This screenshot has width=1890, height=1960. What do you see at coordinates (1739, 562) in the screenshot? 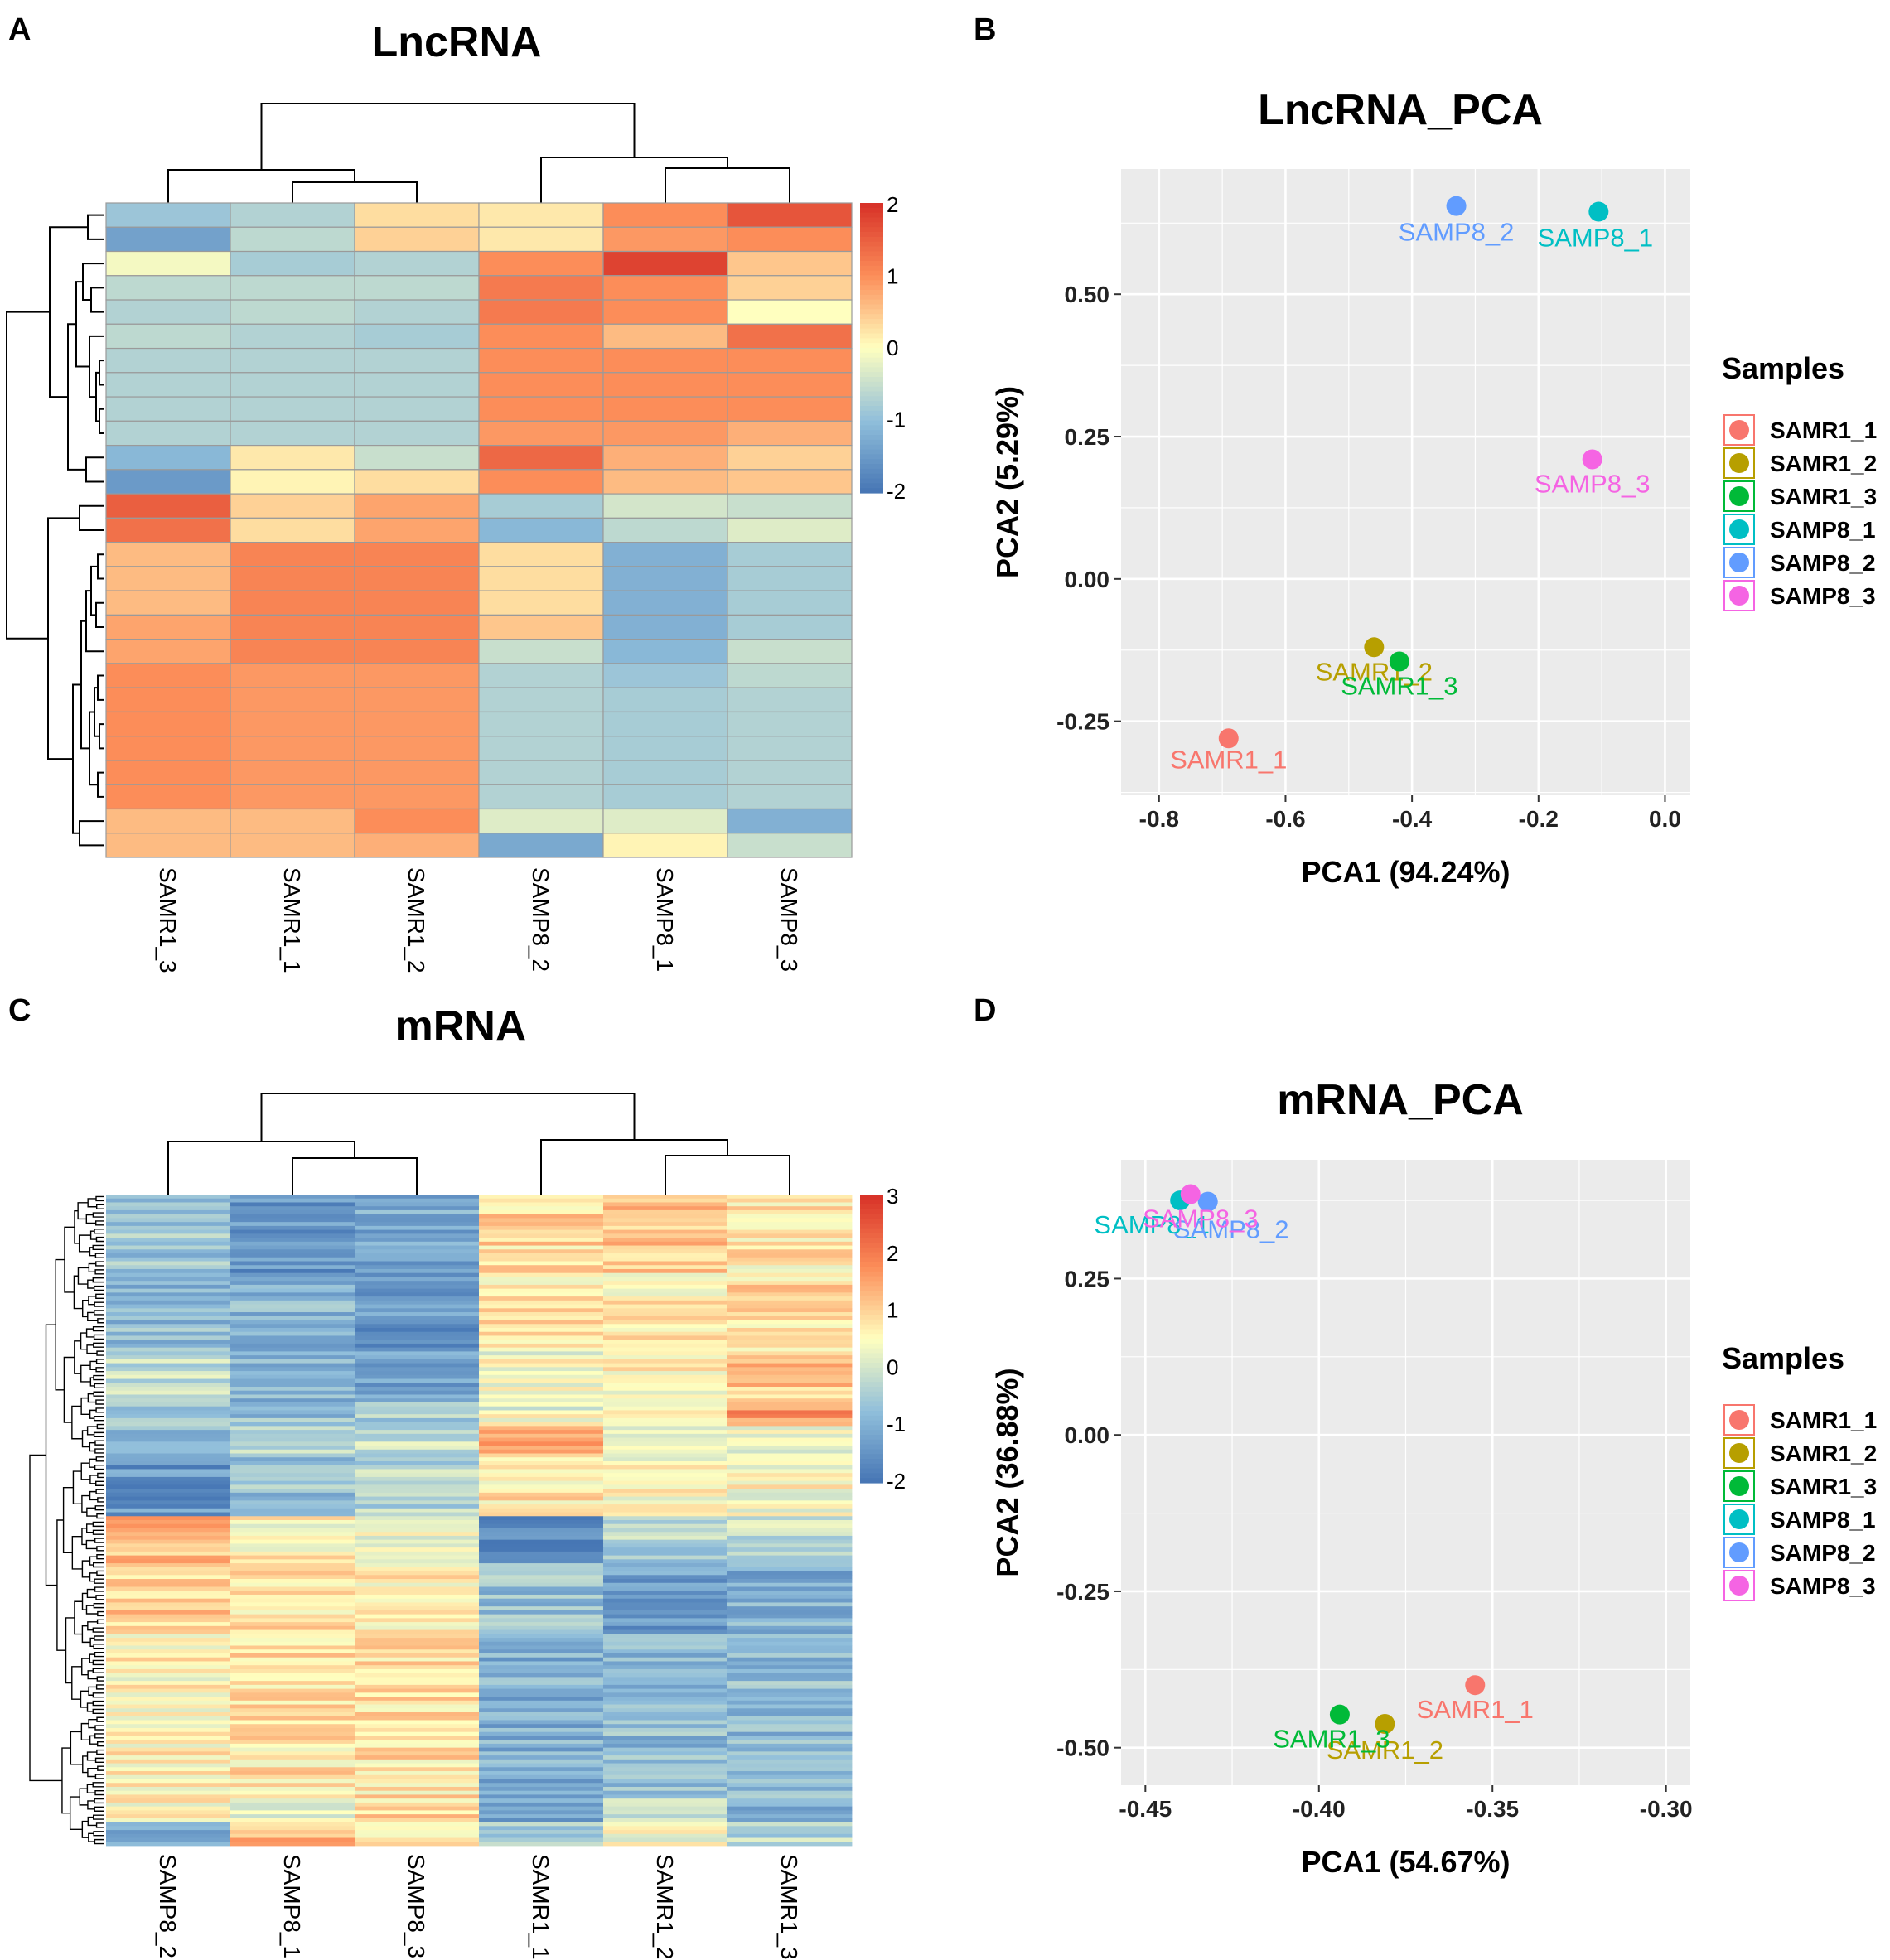
I see `legend-swatch` at bounding box center [1739, 562].